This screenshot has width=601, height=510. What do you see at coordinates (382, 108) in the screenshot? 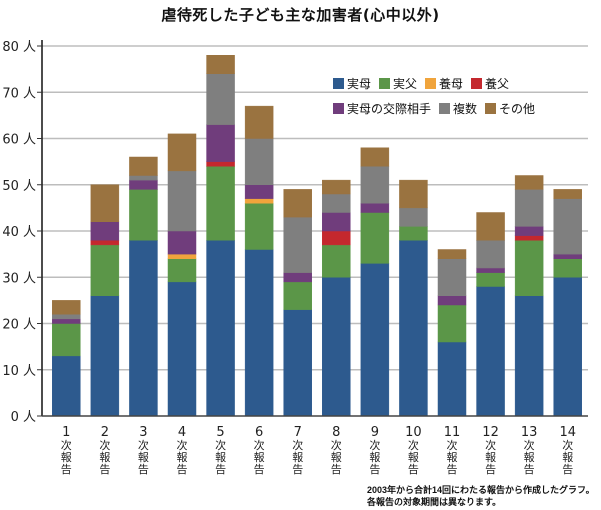
I see `legend-item: 実母の交際相手` at bounding box center [382, 108].